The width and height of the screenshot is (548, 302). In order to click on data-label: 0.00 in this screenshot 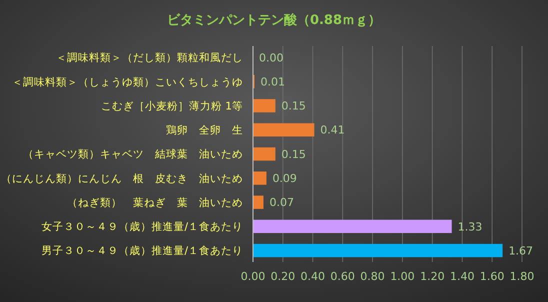, I will do `click(271, 57)`.